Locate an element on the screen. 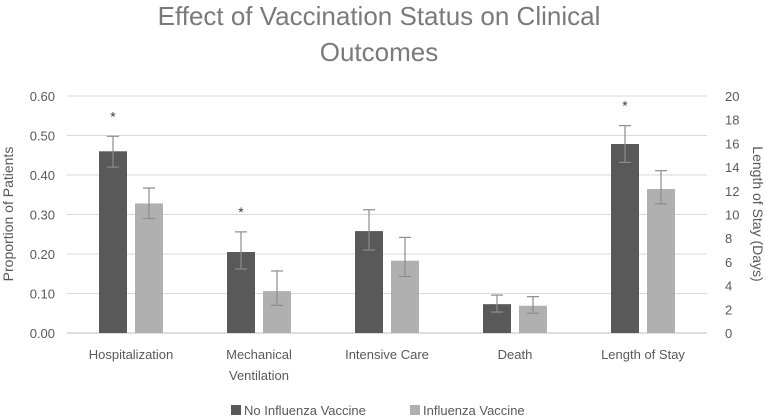 The height and width of the screenshot is (417, 766). category-label: Length of Stay is located at coordinates (643, 354).